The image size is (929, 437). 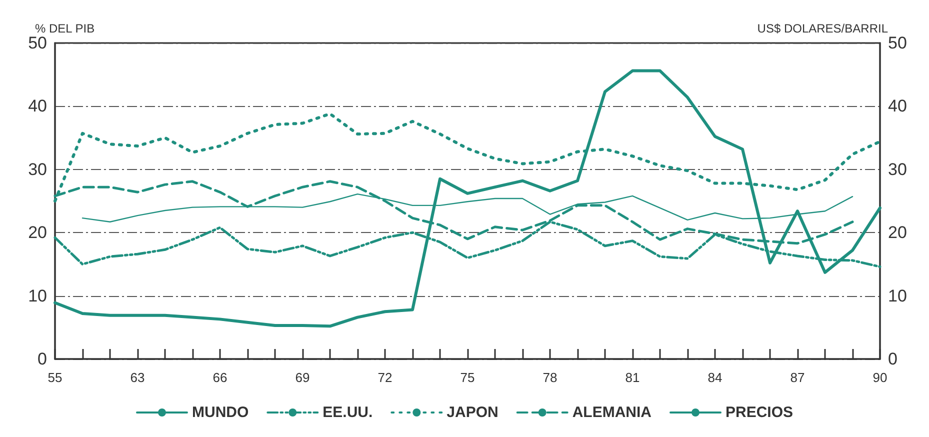 What do you see at coordinates (42, 359) in the screenshot?
I see `y-tick-label: 0` at bounding box center [42, 359].